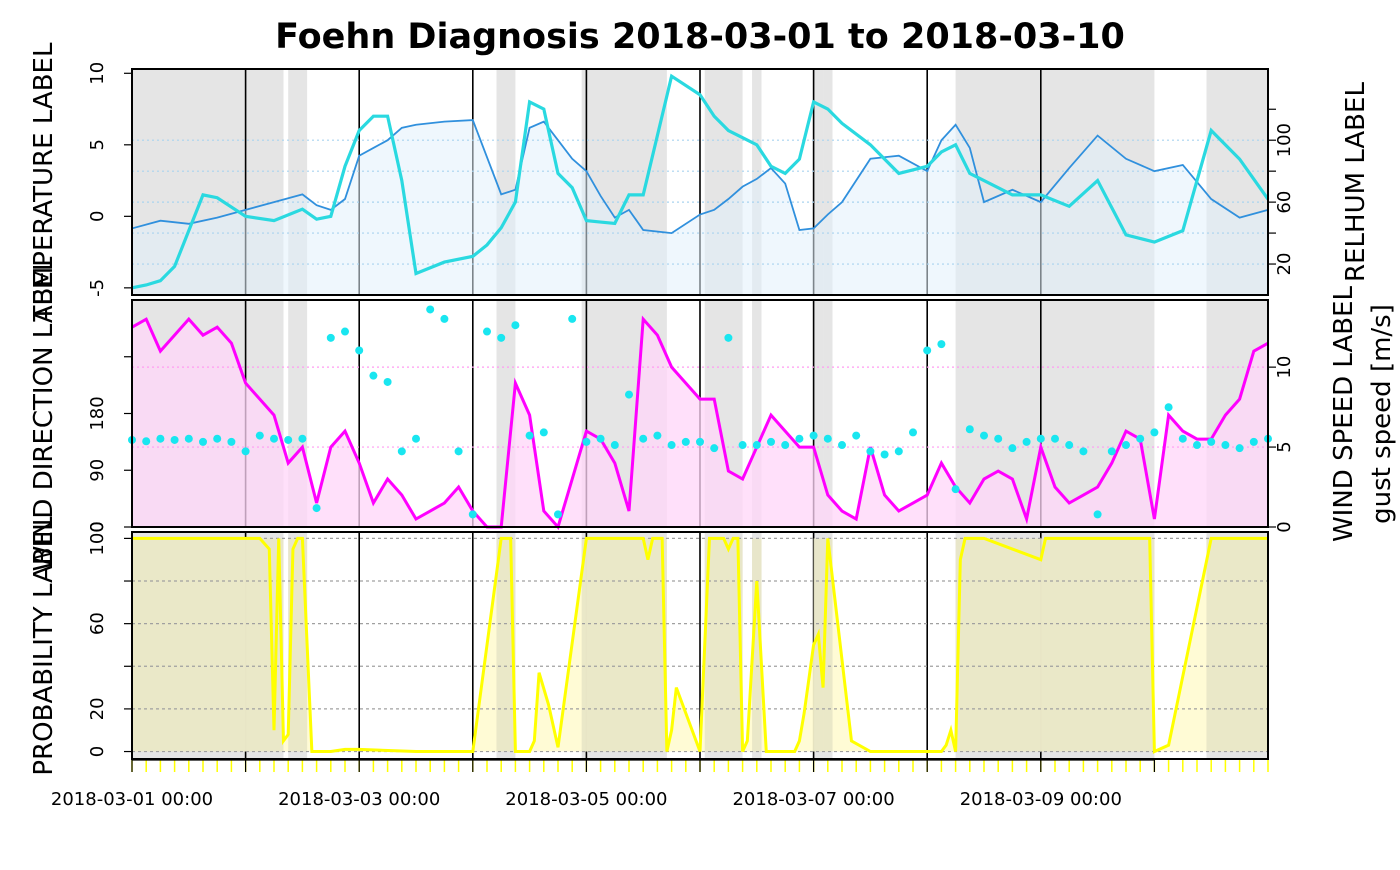 The height and width of the screenshot is (870, 1400). I want to click on y-tick-label-right: 0, so click(1284, 526).